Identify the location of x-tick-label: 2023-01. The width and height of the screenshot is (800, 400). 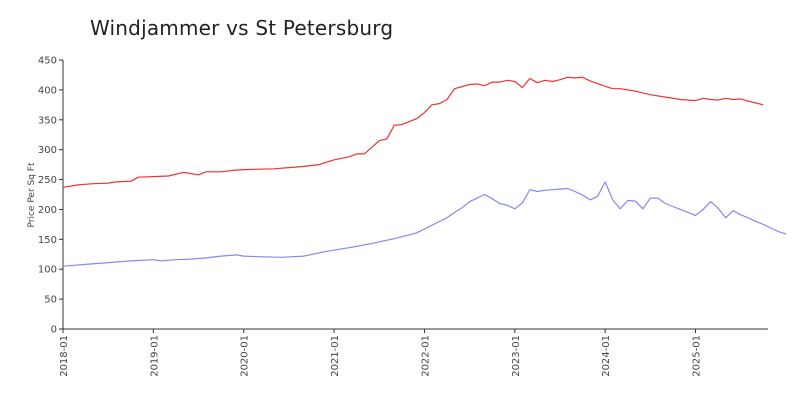
(516, 356).